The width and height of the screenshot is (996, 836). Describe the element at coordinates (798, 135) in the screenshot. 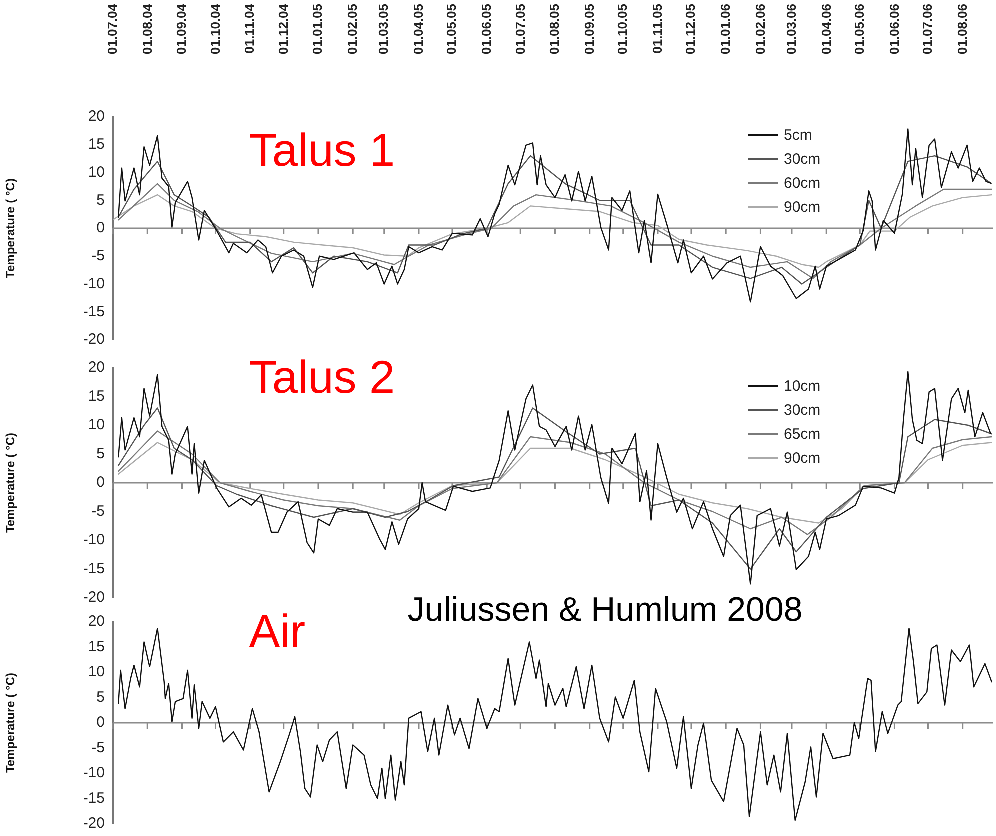

I see `legend-label: 5cm` at that location.